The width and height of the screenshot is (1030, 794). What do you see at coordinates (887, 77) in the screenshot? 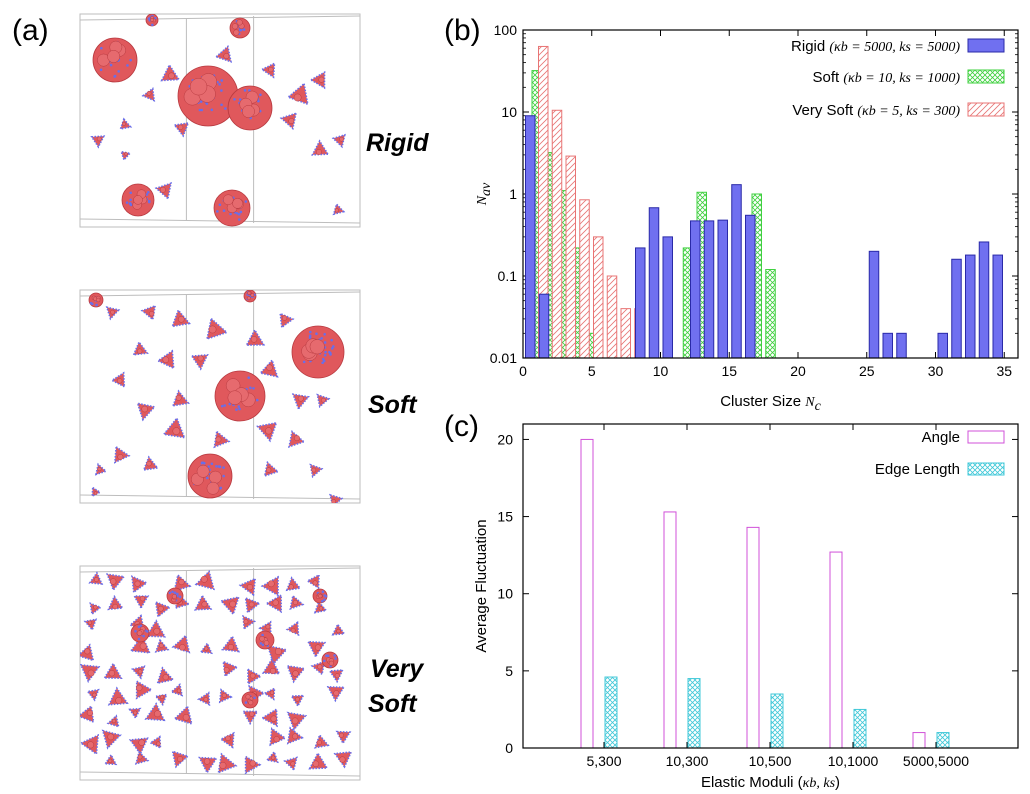
I see `legend-label: Soft (κb = 10, ks = 1000)` at bounding box center [887, 77].